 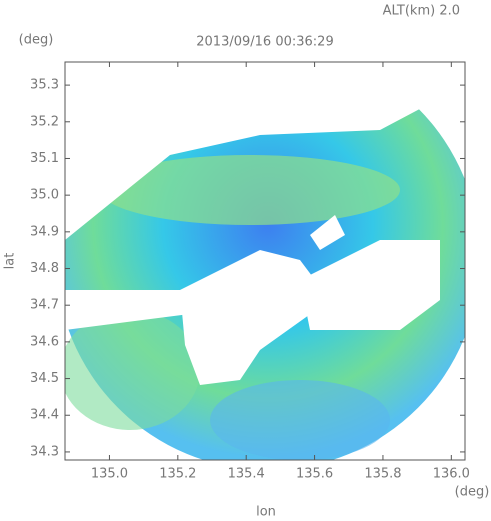 What do you see at coordinates (472, 492) in the screenshot?
I see `x-unit: (deg)` at bounding box center [472, 492].